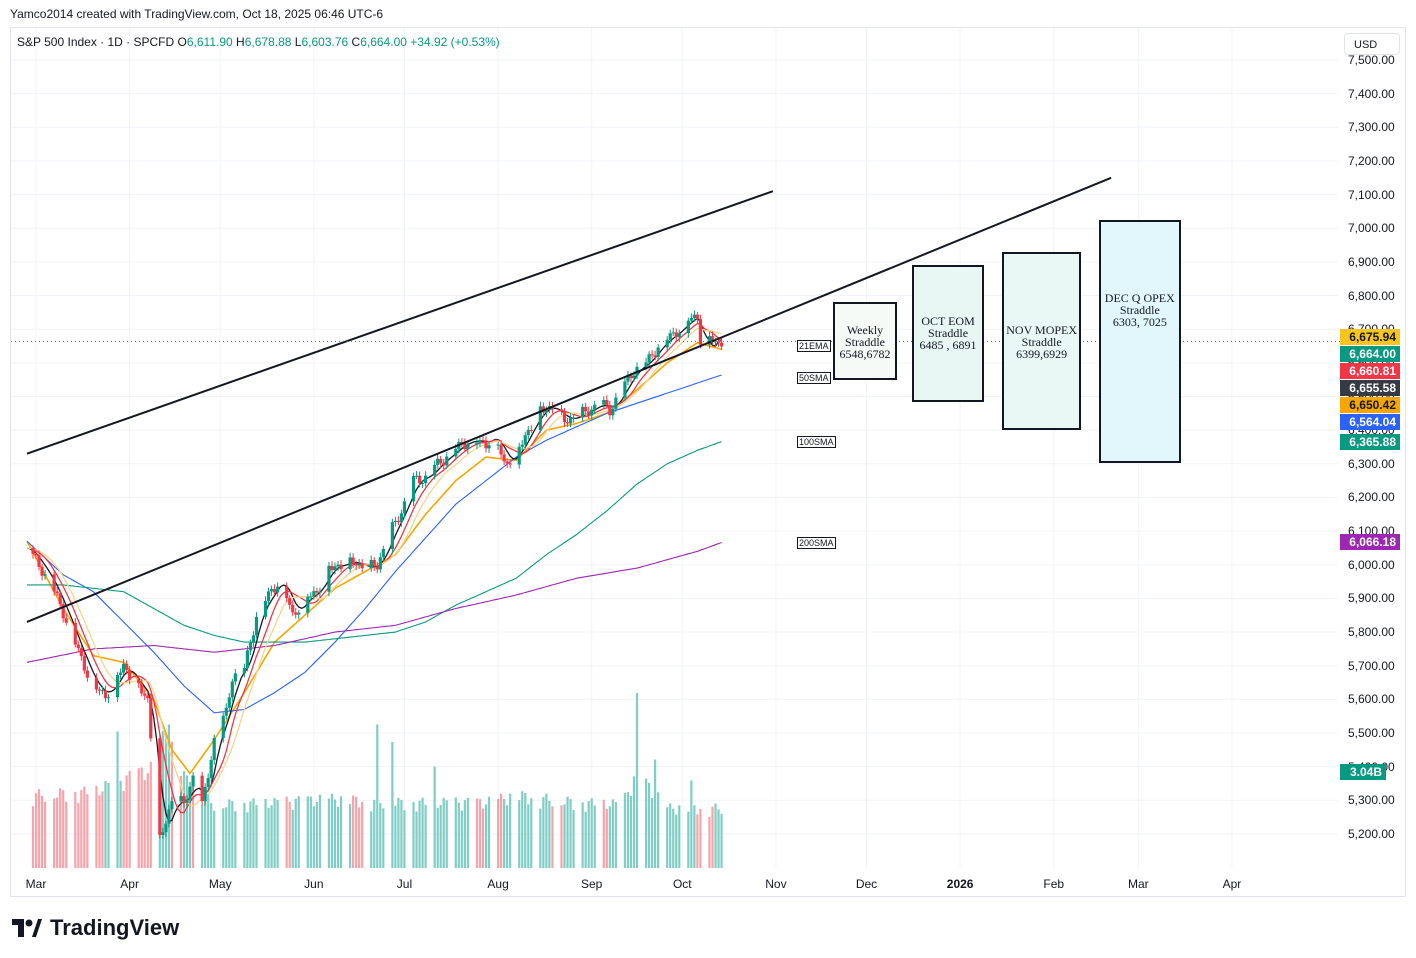 This screenshot has width=1416, height=958. Describe the element at coordinates (1371, 228) in the screenshot. I see `y-axis-tick: 7,000.00` at that location.